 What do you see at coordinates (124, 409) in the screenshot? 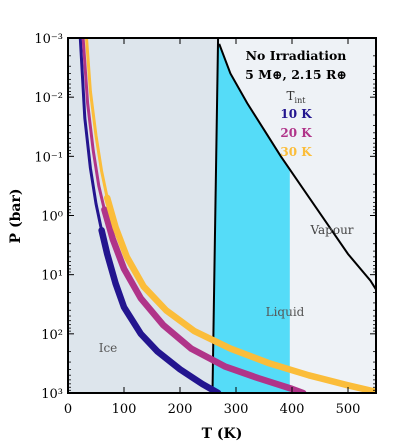
I see `x-tick-label: 100` at bounding box center [124, 409].